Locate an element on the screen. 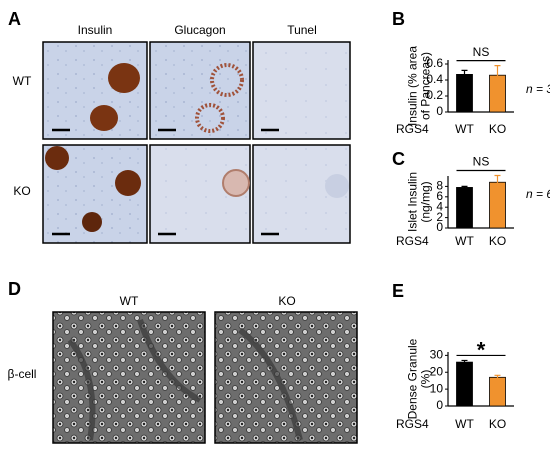 This screenshot has height=451, width=550. y-axis-label: of Pancreas) is located at coordinates (426, 86).